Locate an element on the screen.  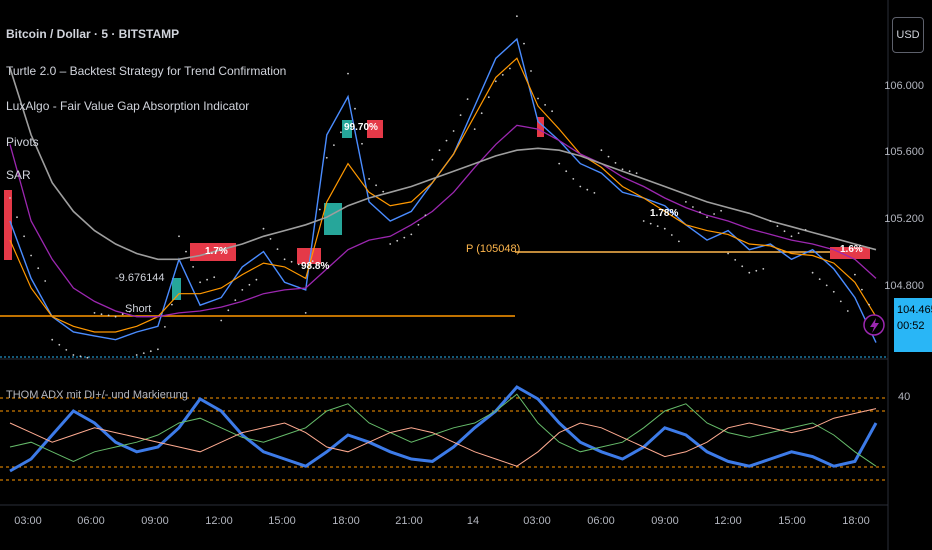
time-tick: 09:00 is located at coordinates (155, 521).